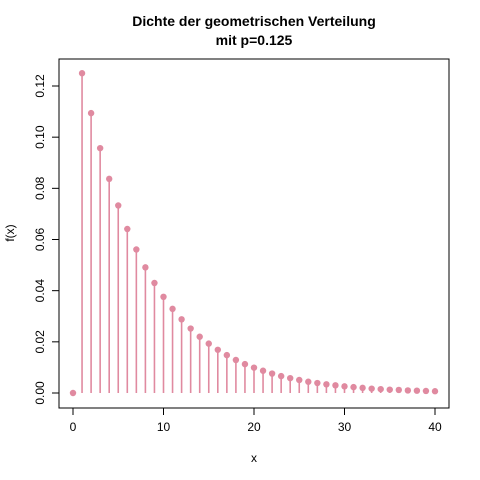 This screenshot has width=480, height=480. What do you see at coordinates (164, 427) in the screenshot?
I see `x-tick-label: 10` at bounding box center [164, 427].